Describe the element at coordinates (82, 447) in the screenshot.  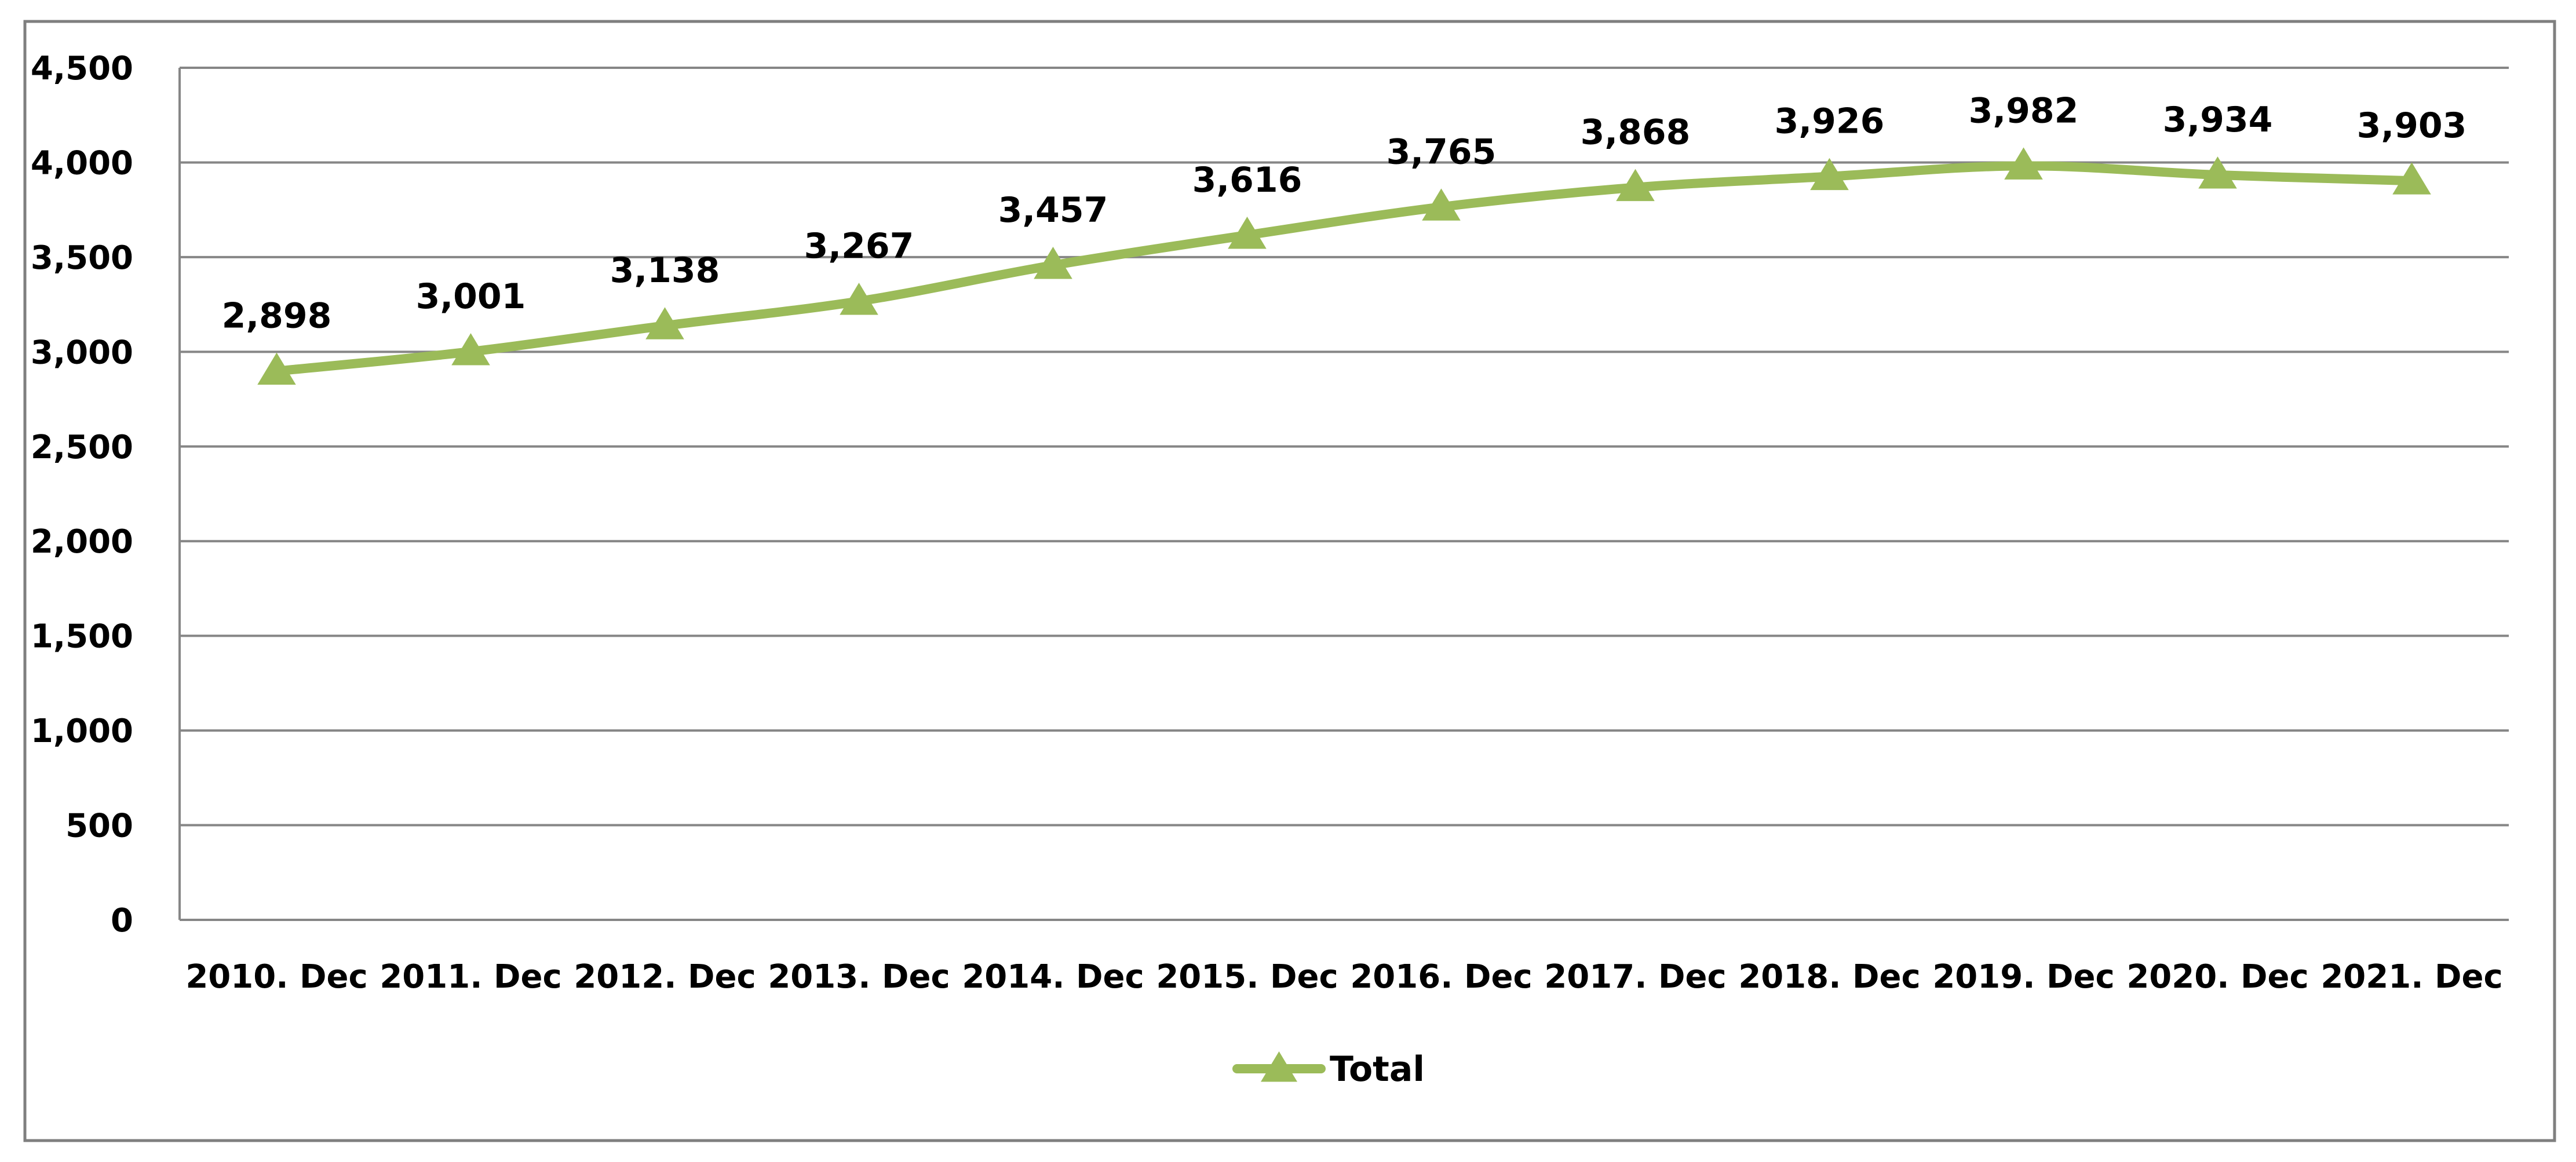
I see `y-tick-label: 2,500` at that location.